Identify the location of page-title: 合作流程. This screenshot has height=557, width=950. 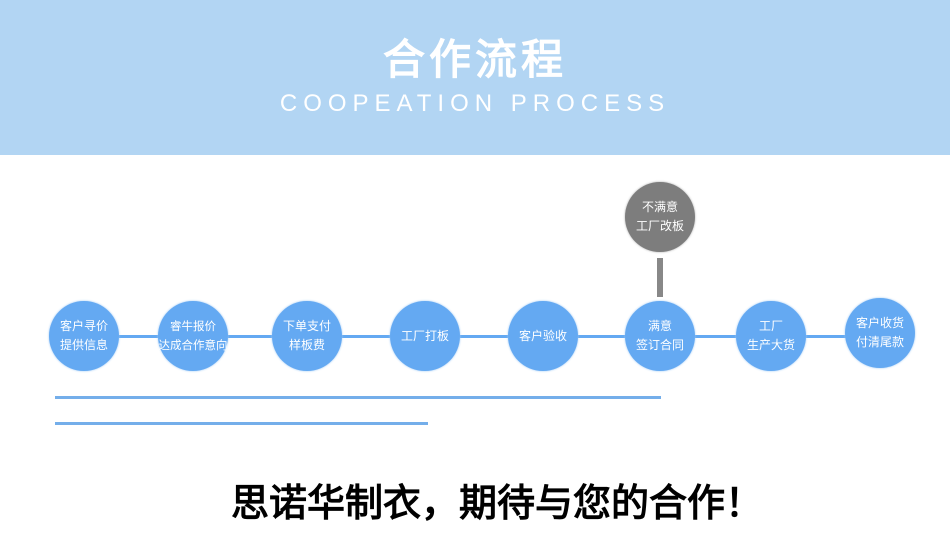
(474, 59).